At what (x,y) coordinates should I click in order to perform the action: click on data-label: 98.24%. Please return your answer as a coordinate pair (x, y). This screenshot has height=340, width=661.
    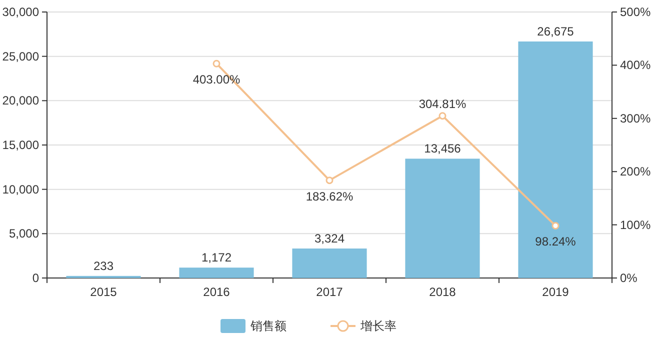
    Looking at the image, I should click on (555, 241).